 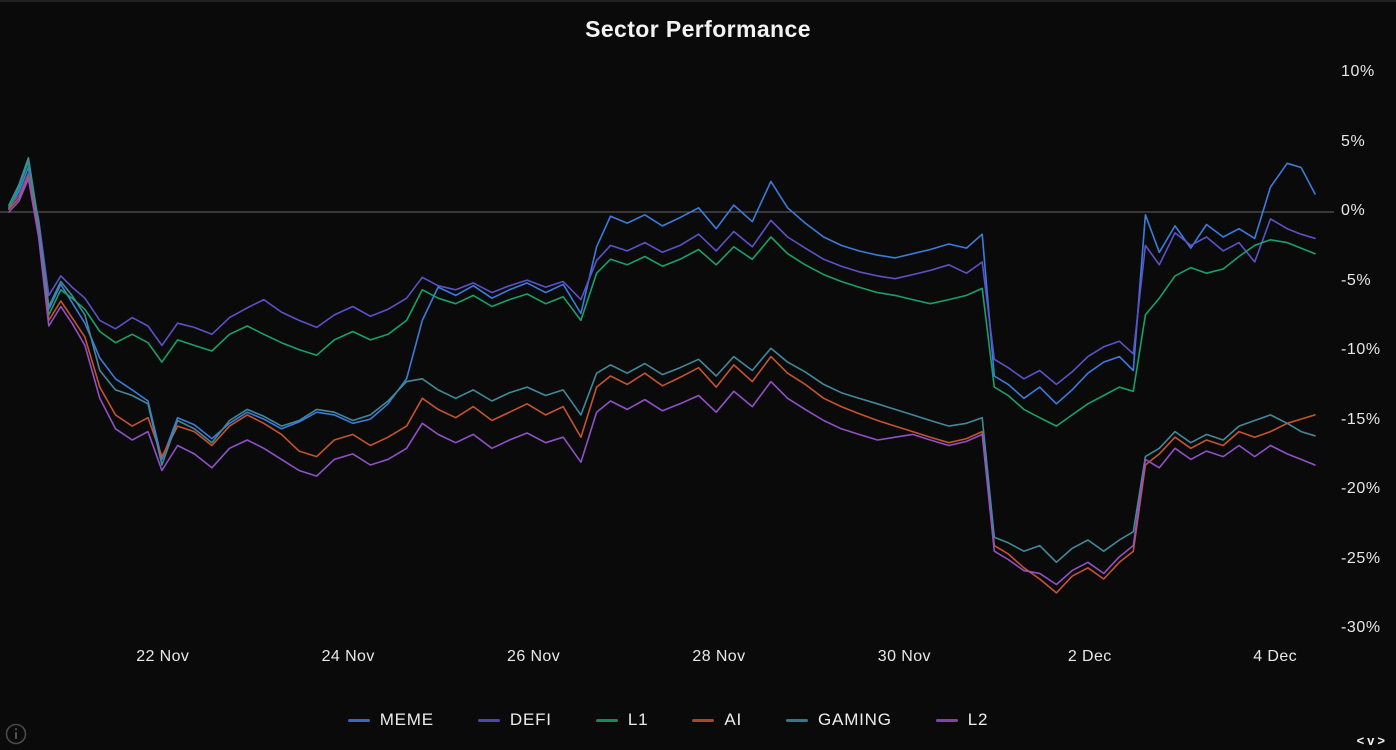 I want to click on y-axis-label: -15%, so click(x=1361, y=419).